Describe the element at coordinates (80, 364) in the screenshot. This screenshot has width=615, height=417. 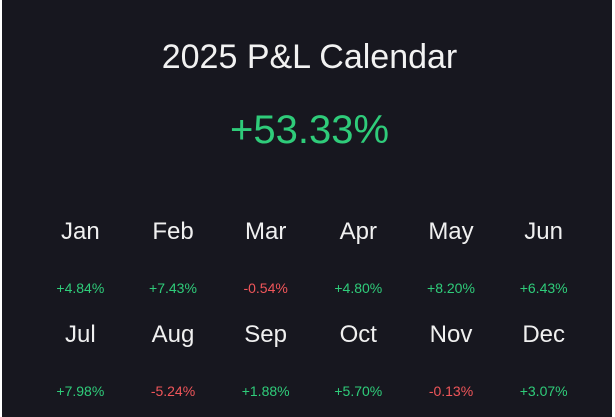
I see `month-cell-jul: Jul +7.98%` at that location.